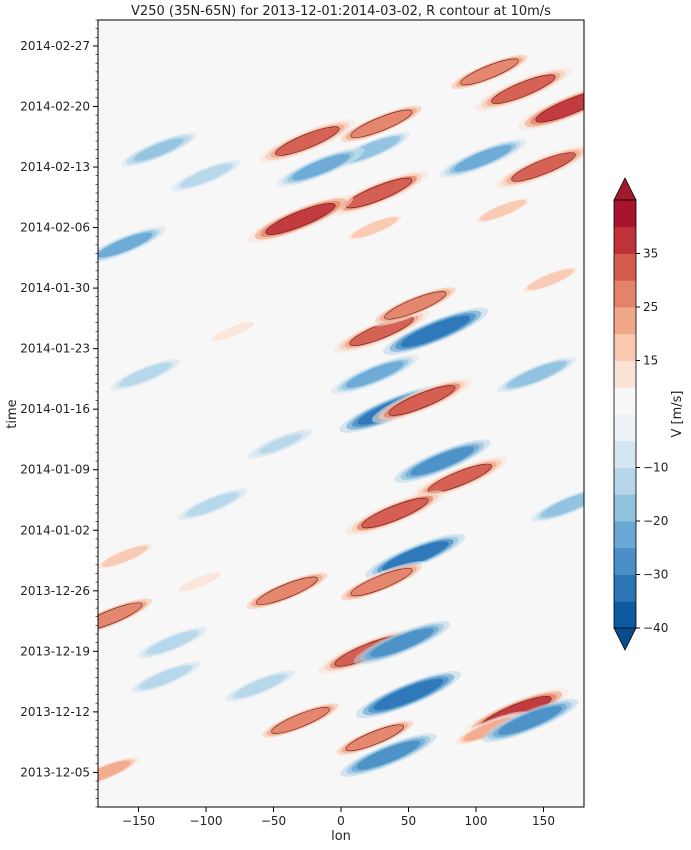 This screenshot has width=691, height=850. I want to click on y-tick-label: 2013-12-12, so click(55, 712).